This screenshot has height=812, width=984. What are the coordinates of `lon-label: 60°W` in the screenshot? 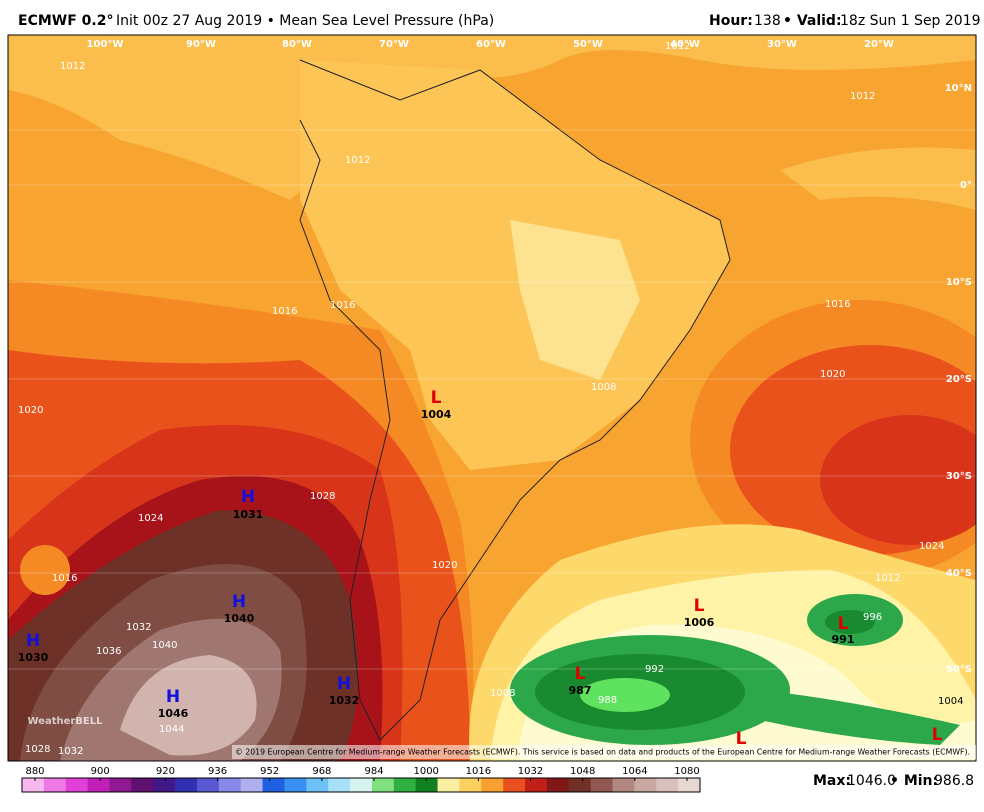 It's located at (491, 44).